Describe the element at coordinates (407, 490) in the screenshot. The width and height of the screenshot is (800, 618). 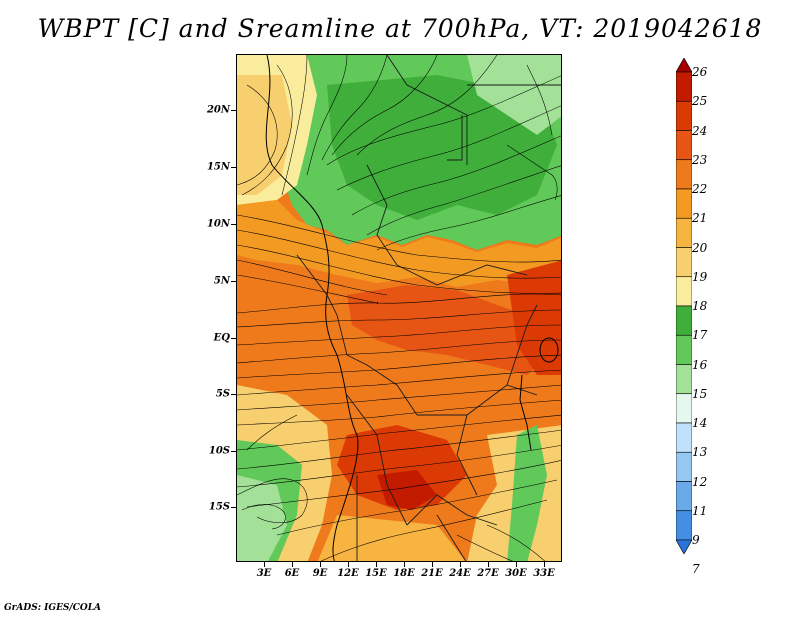
I see `field-darkred-south` at that location.